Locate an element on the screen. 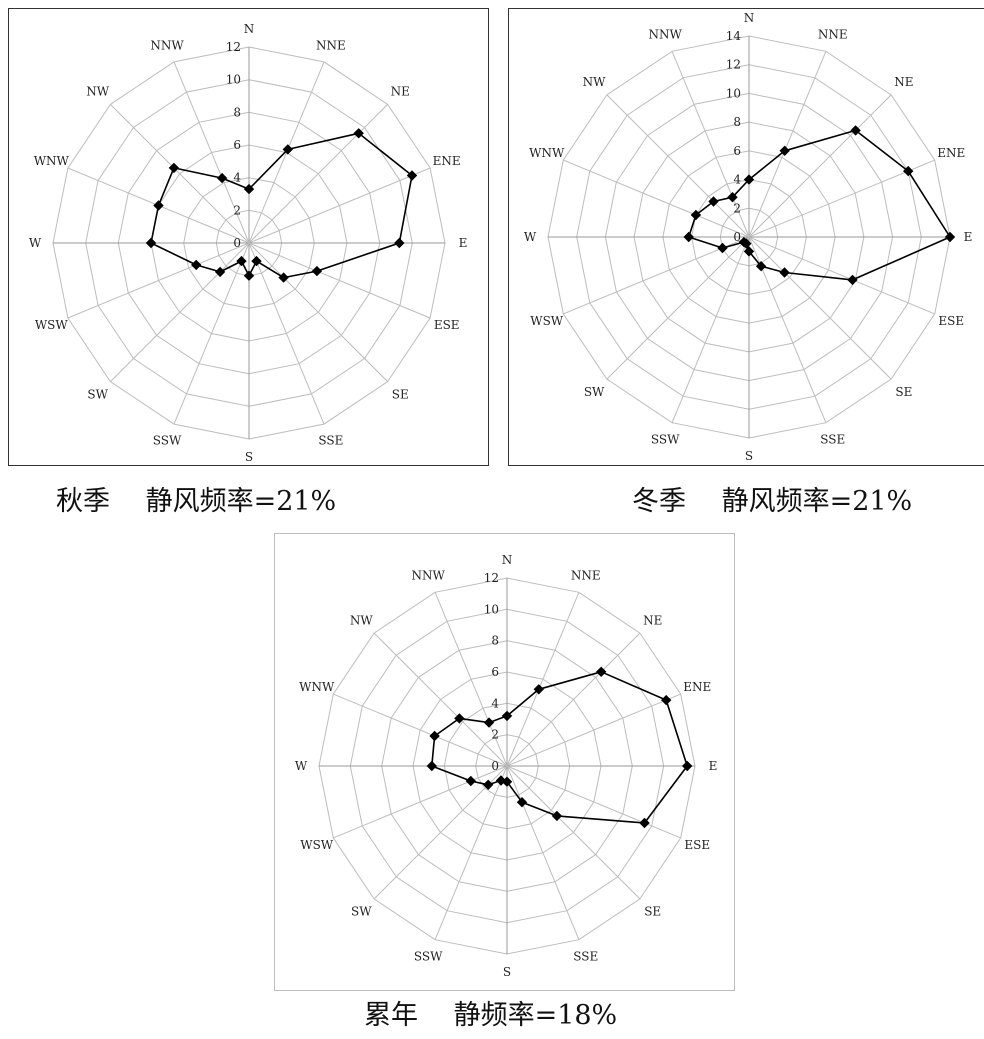 The image size is (984, 1039). direction-label: SSW is located at coordinates (167, 441).